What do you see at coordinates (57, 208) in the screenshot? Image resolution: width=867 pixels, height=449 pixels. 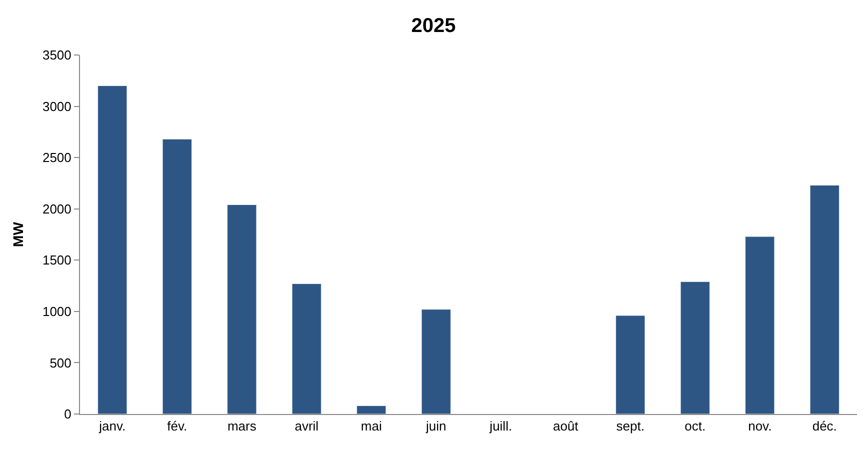 I see `y-tick-label: 2000` at bounding box center [57, 208].